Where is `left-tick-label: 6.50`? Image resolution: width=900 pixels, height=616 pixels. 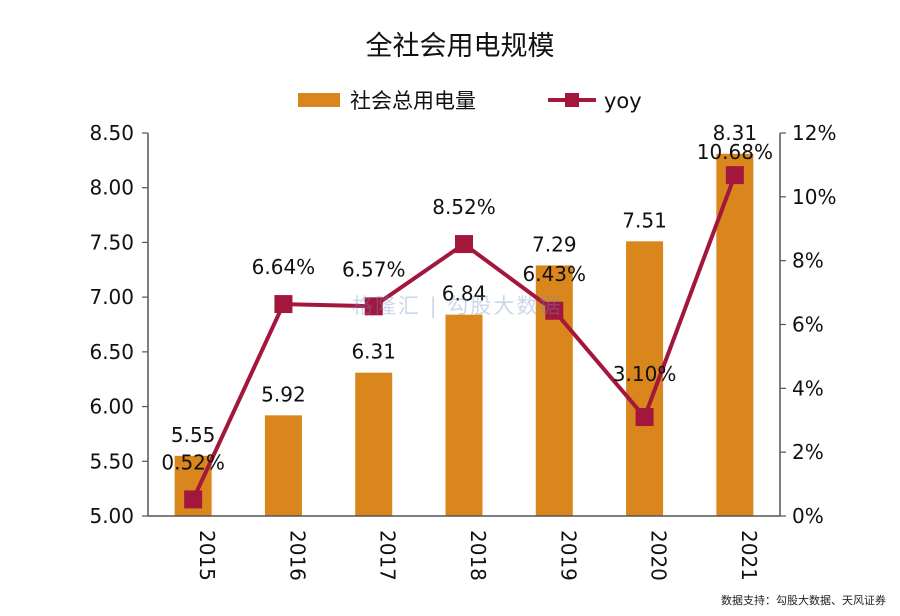 left-tick-label: 6.50 is located at coordinates (111, 352).